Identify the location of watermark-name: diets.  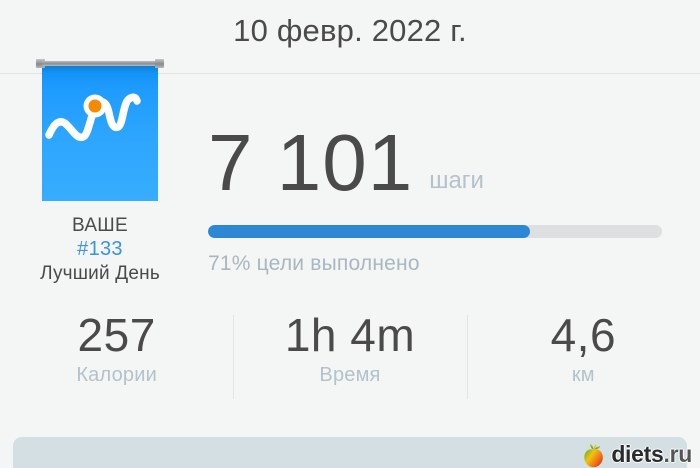
(637, 454).